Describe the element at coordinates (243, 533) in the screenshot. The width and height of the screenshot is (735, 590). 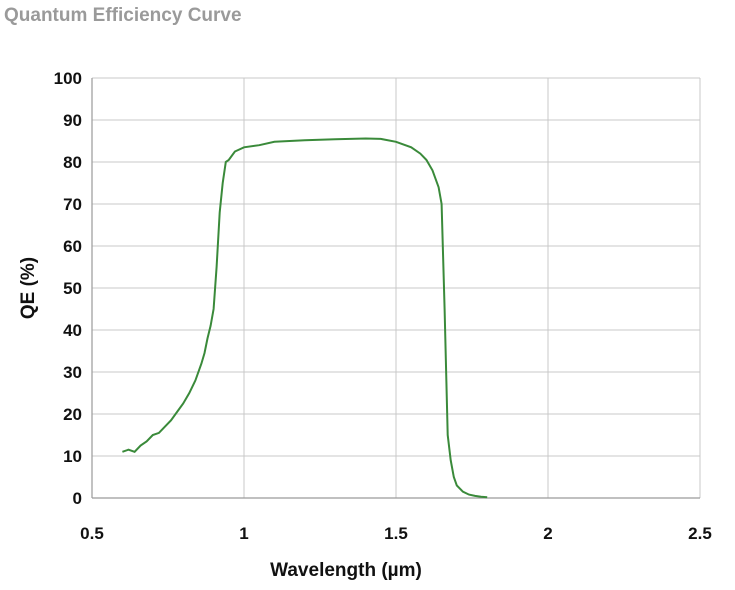
I see `x-tick-label: 1` at that location.